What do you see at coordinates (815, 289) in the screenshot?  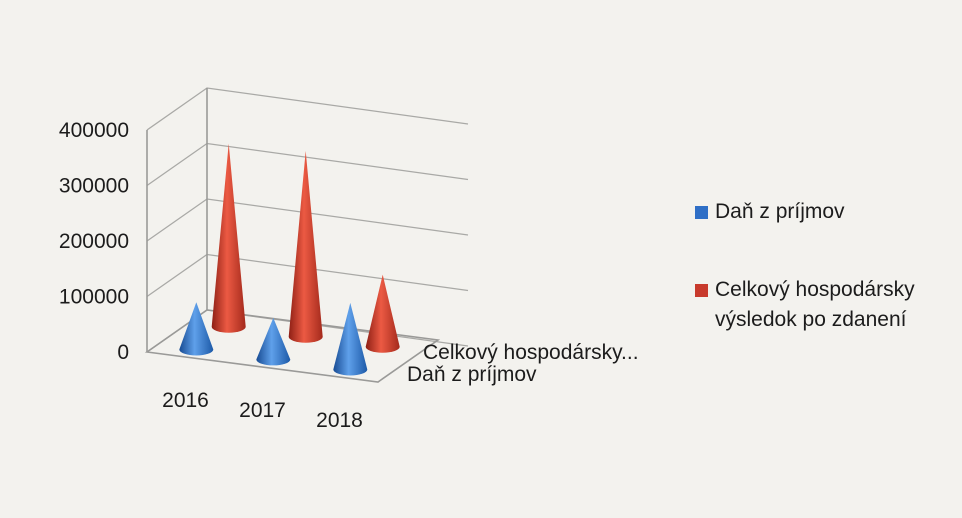 I see `legend-label: Celkový hospodársky` at bounding box center [815, 289].